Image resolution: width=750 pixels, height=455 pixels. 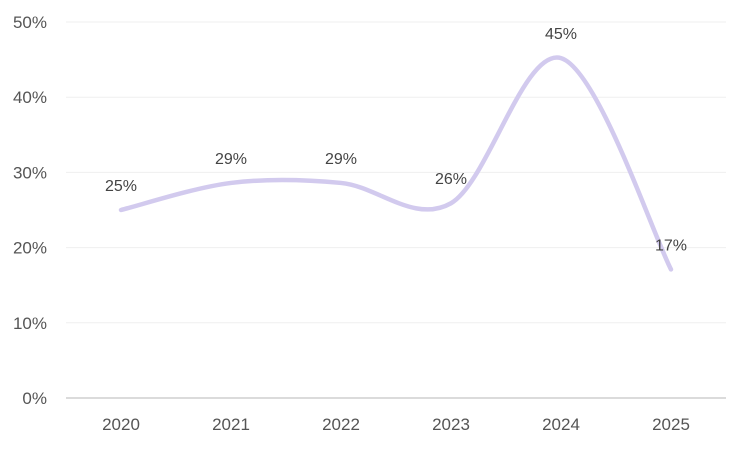 I want to click on x-tick-label: 2020, so click(x=121, y=424).